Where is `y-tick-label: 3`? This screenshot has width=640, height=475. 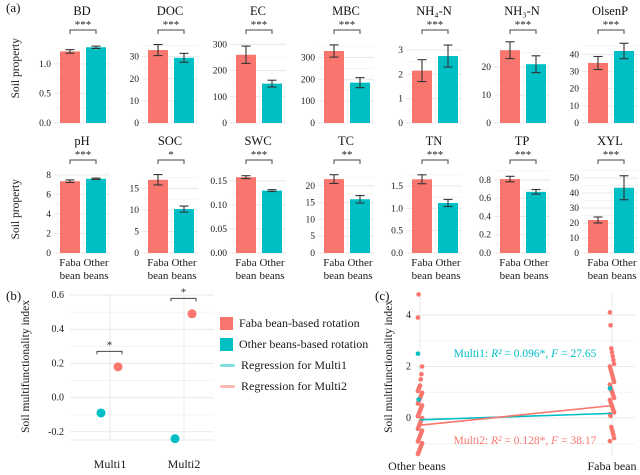
y-tick-label: 3 is located at coordinates (400, 51).